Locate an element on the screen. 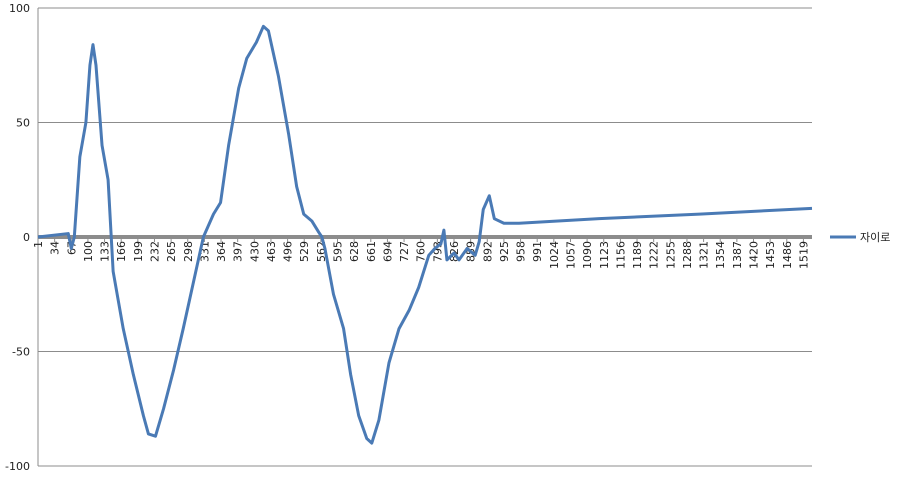 The width and height of the screenshot is (913, 477). x-tick-label: 661 is located at coordinates (371, 251).